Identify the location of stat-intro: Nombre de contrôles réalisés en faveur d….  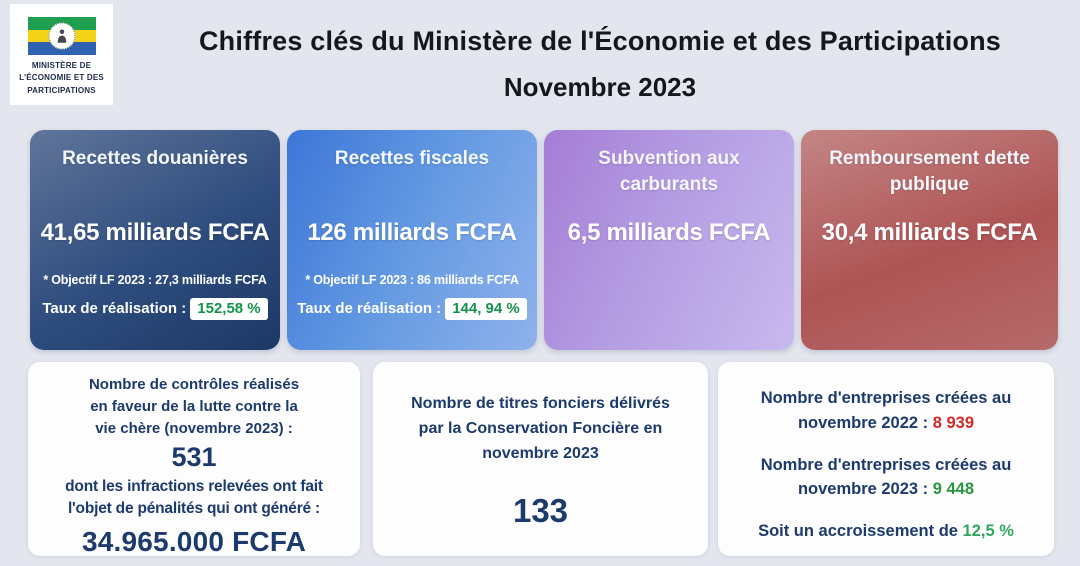
(194, 406).